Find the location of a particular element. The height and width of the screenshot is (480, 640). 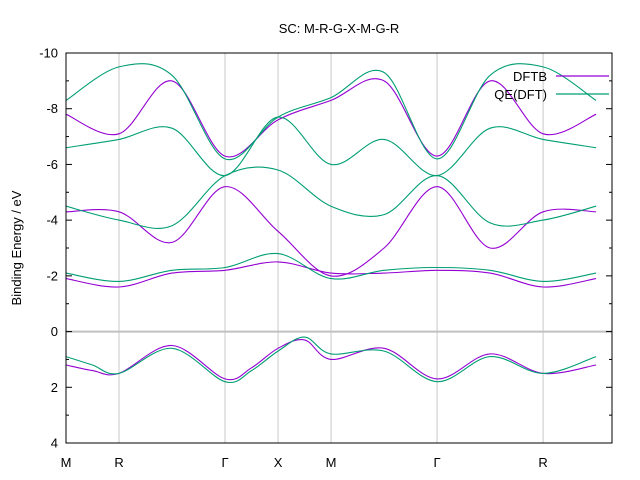

legend: DFTB QE(DFT) is located at coordinates (551, 85).